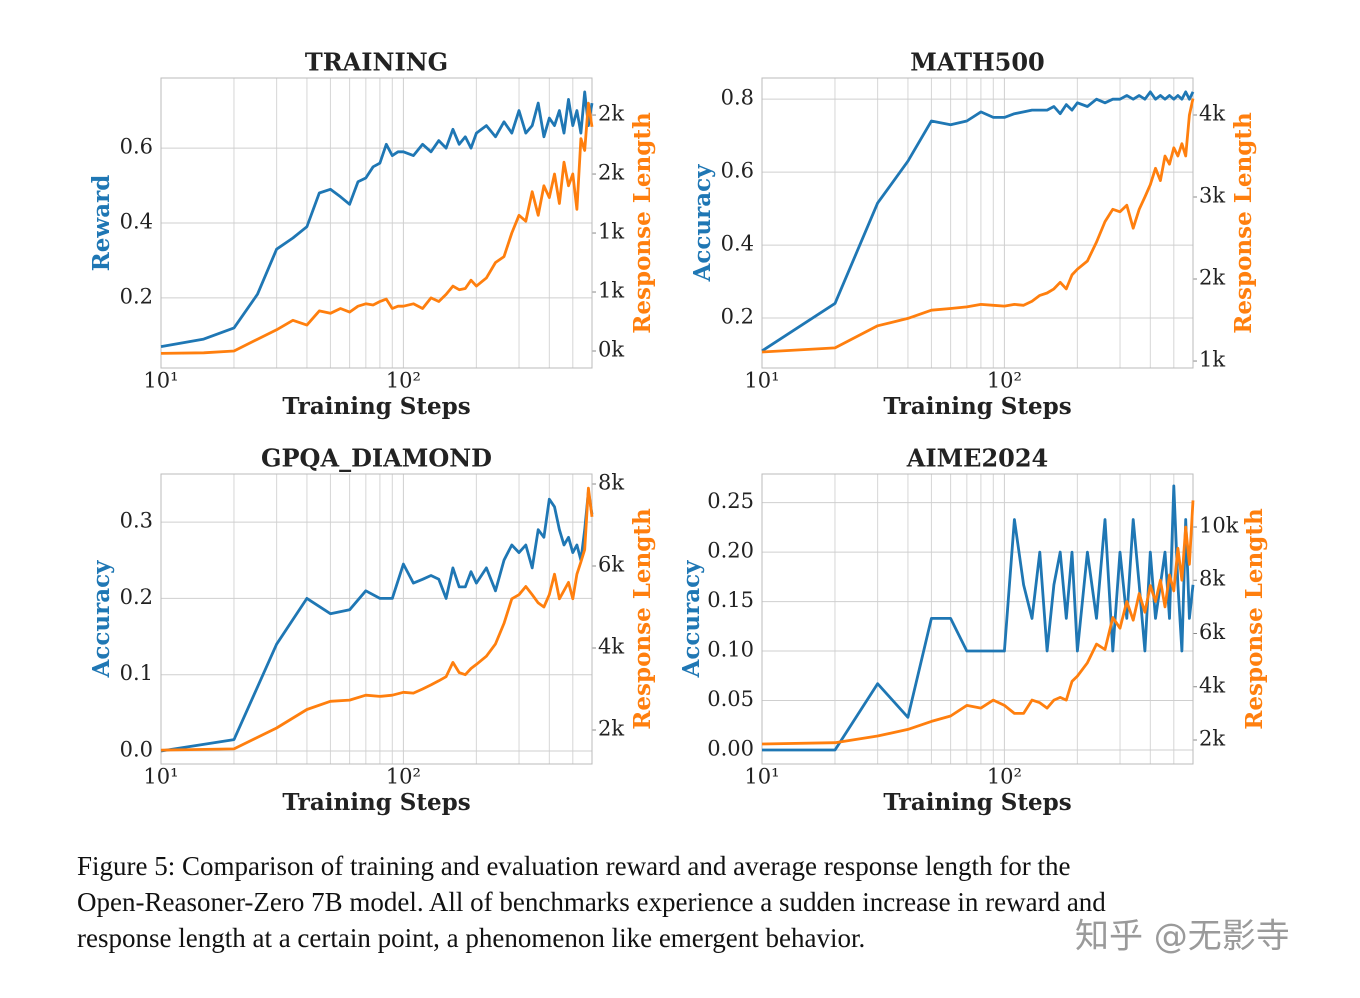 The image size is (1360, 998). Describe the element at coordinates (730, 650) in the screenshot. I see `y-tick-label: 0.10` at that location.